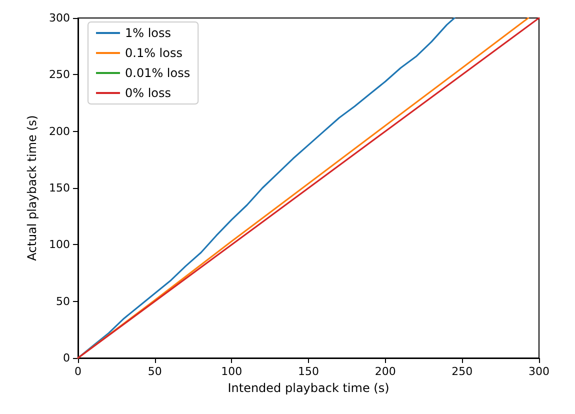  What do you see at coordinates (539, 371) in the screenshot?
I see `x-tick-label: 300` at bounding box center [539, 371].